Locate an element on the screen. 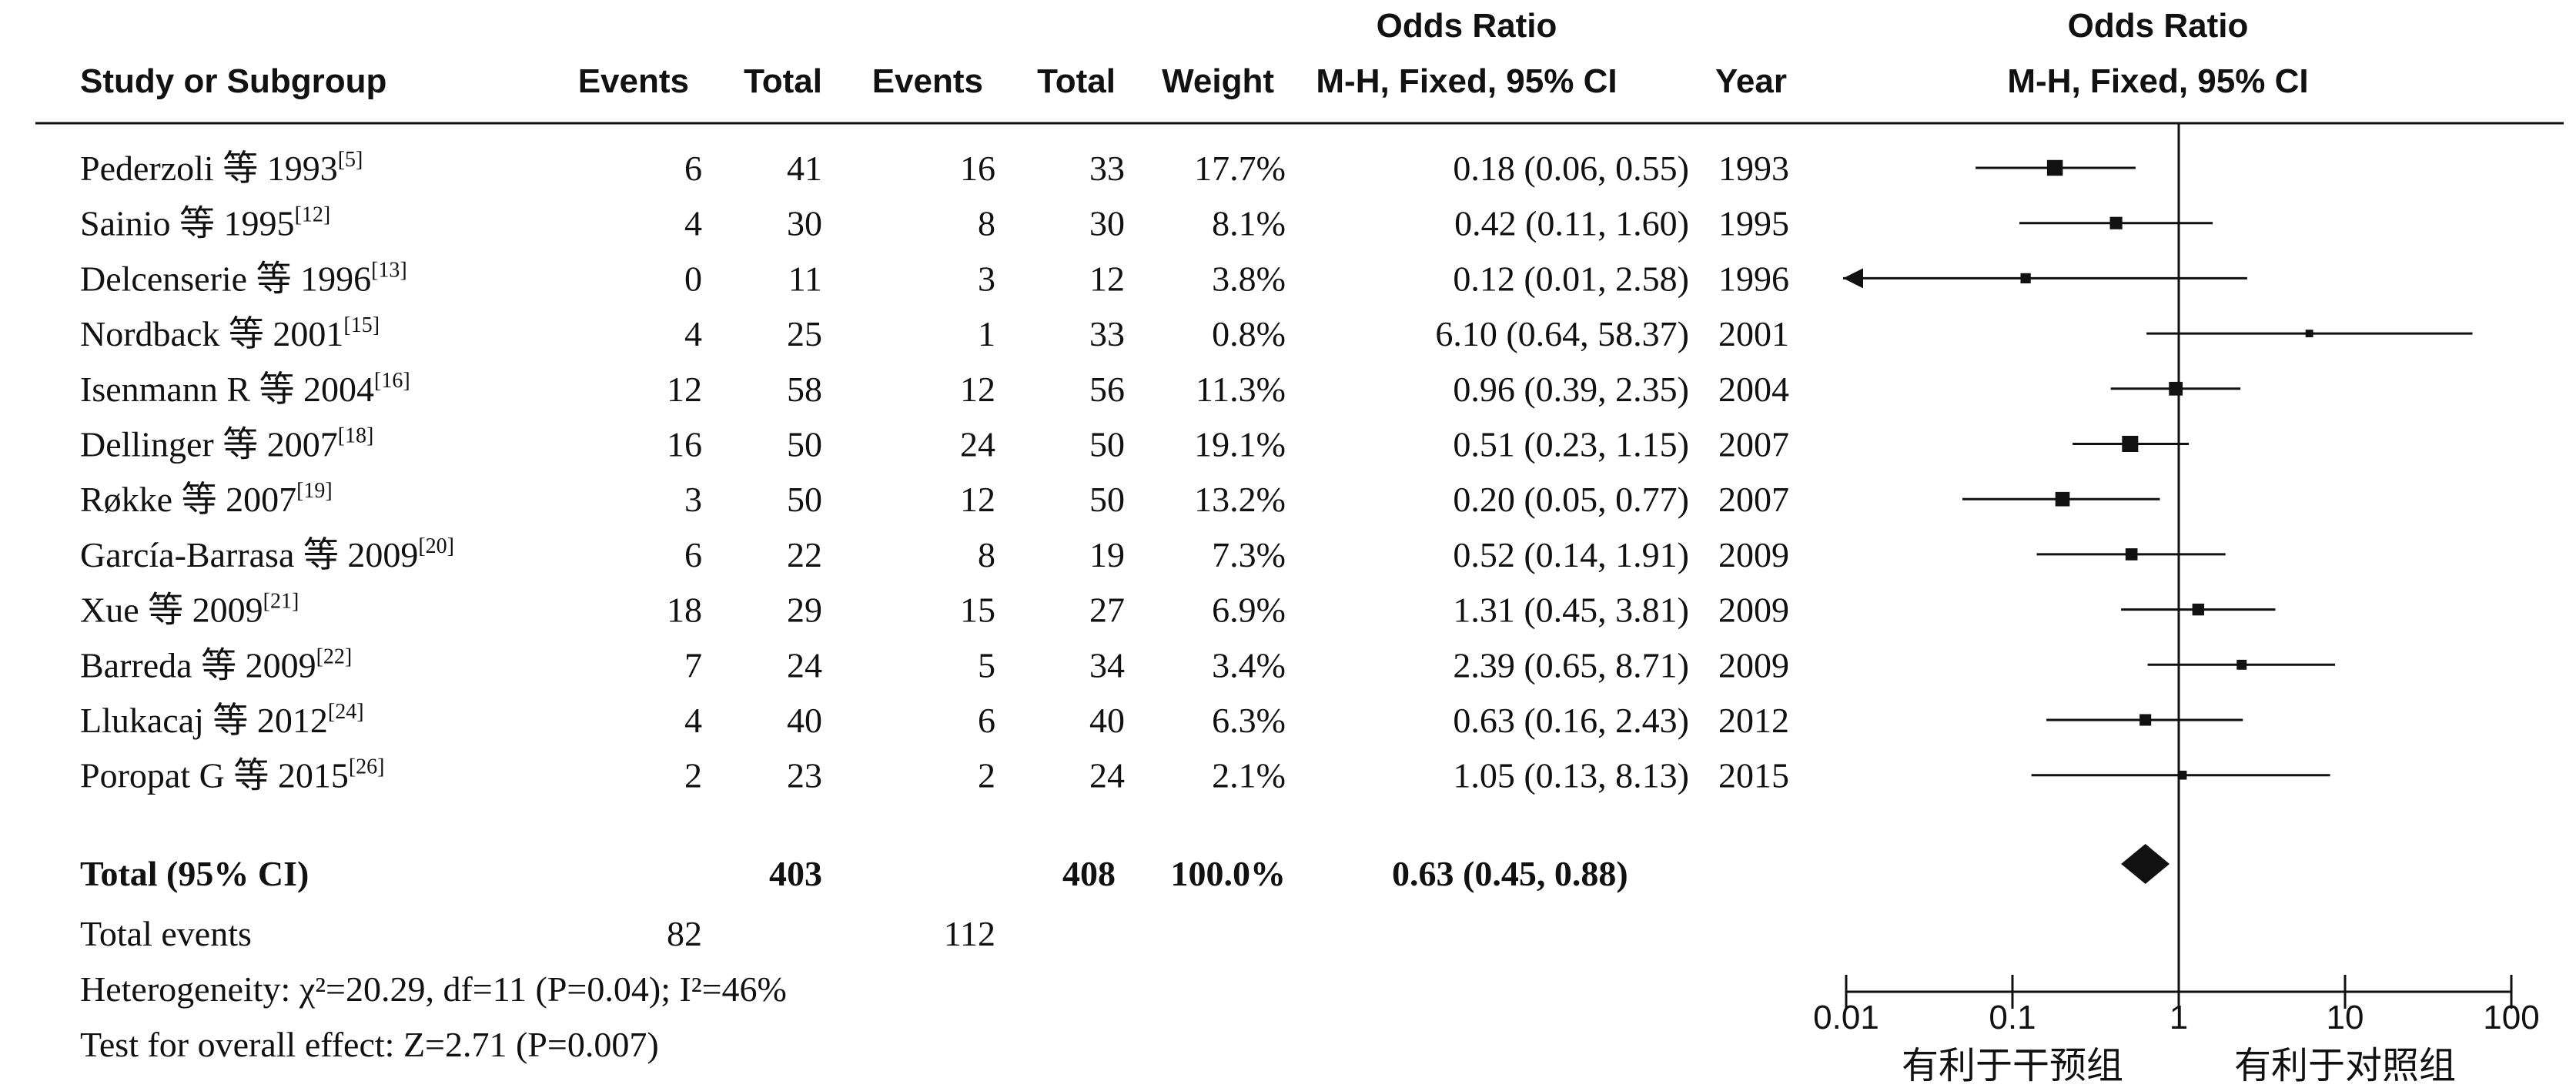 The image size is (2576, 1088). events-control: 15 is located at coordinates (977, 610).